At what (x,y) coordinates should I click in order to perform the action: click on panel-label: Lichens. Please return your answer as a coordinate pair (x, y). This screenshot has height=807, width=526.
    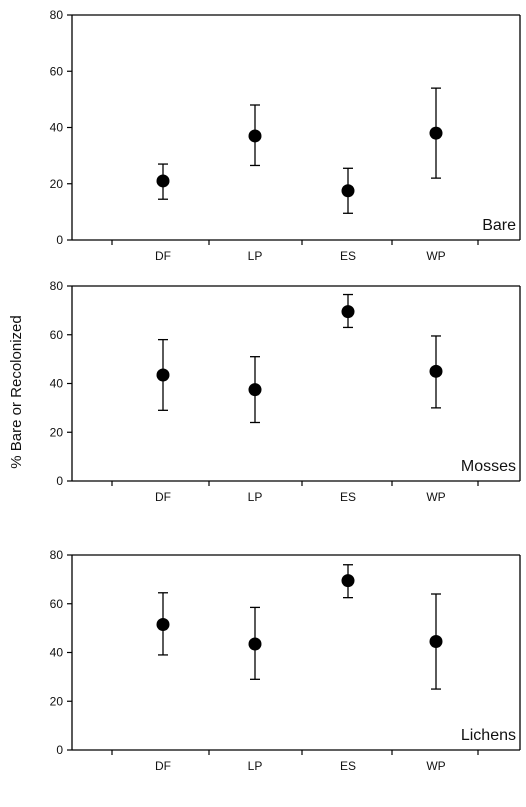
    Looking at the image, I should click on (488, 735).